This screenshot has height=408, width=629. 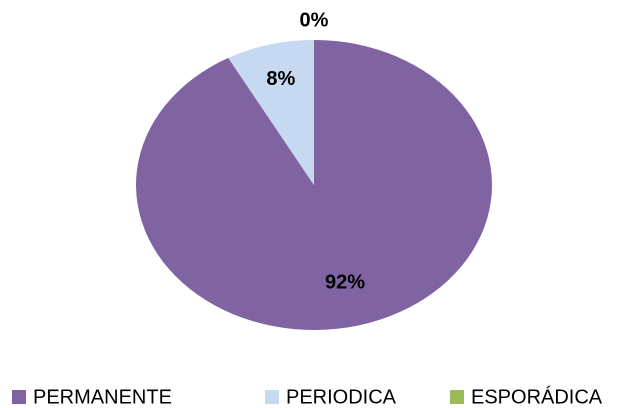 What do you see at coordinates (345, 283) in the screenshot?
I see `data-label: 92%` at bounding box center [345, 283].